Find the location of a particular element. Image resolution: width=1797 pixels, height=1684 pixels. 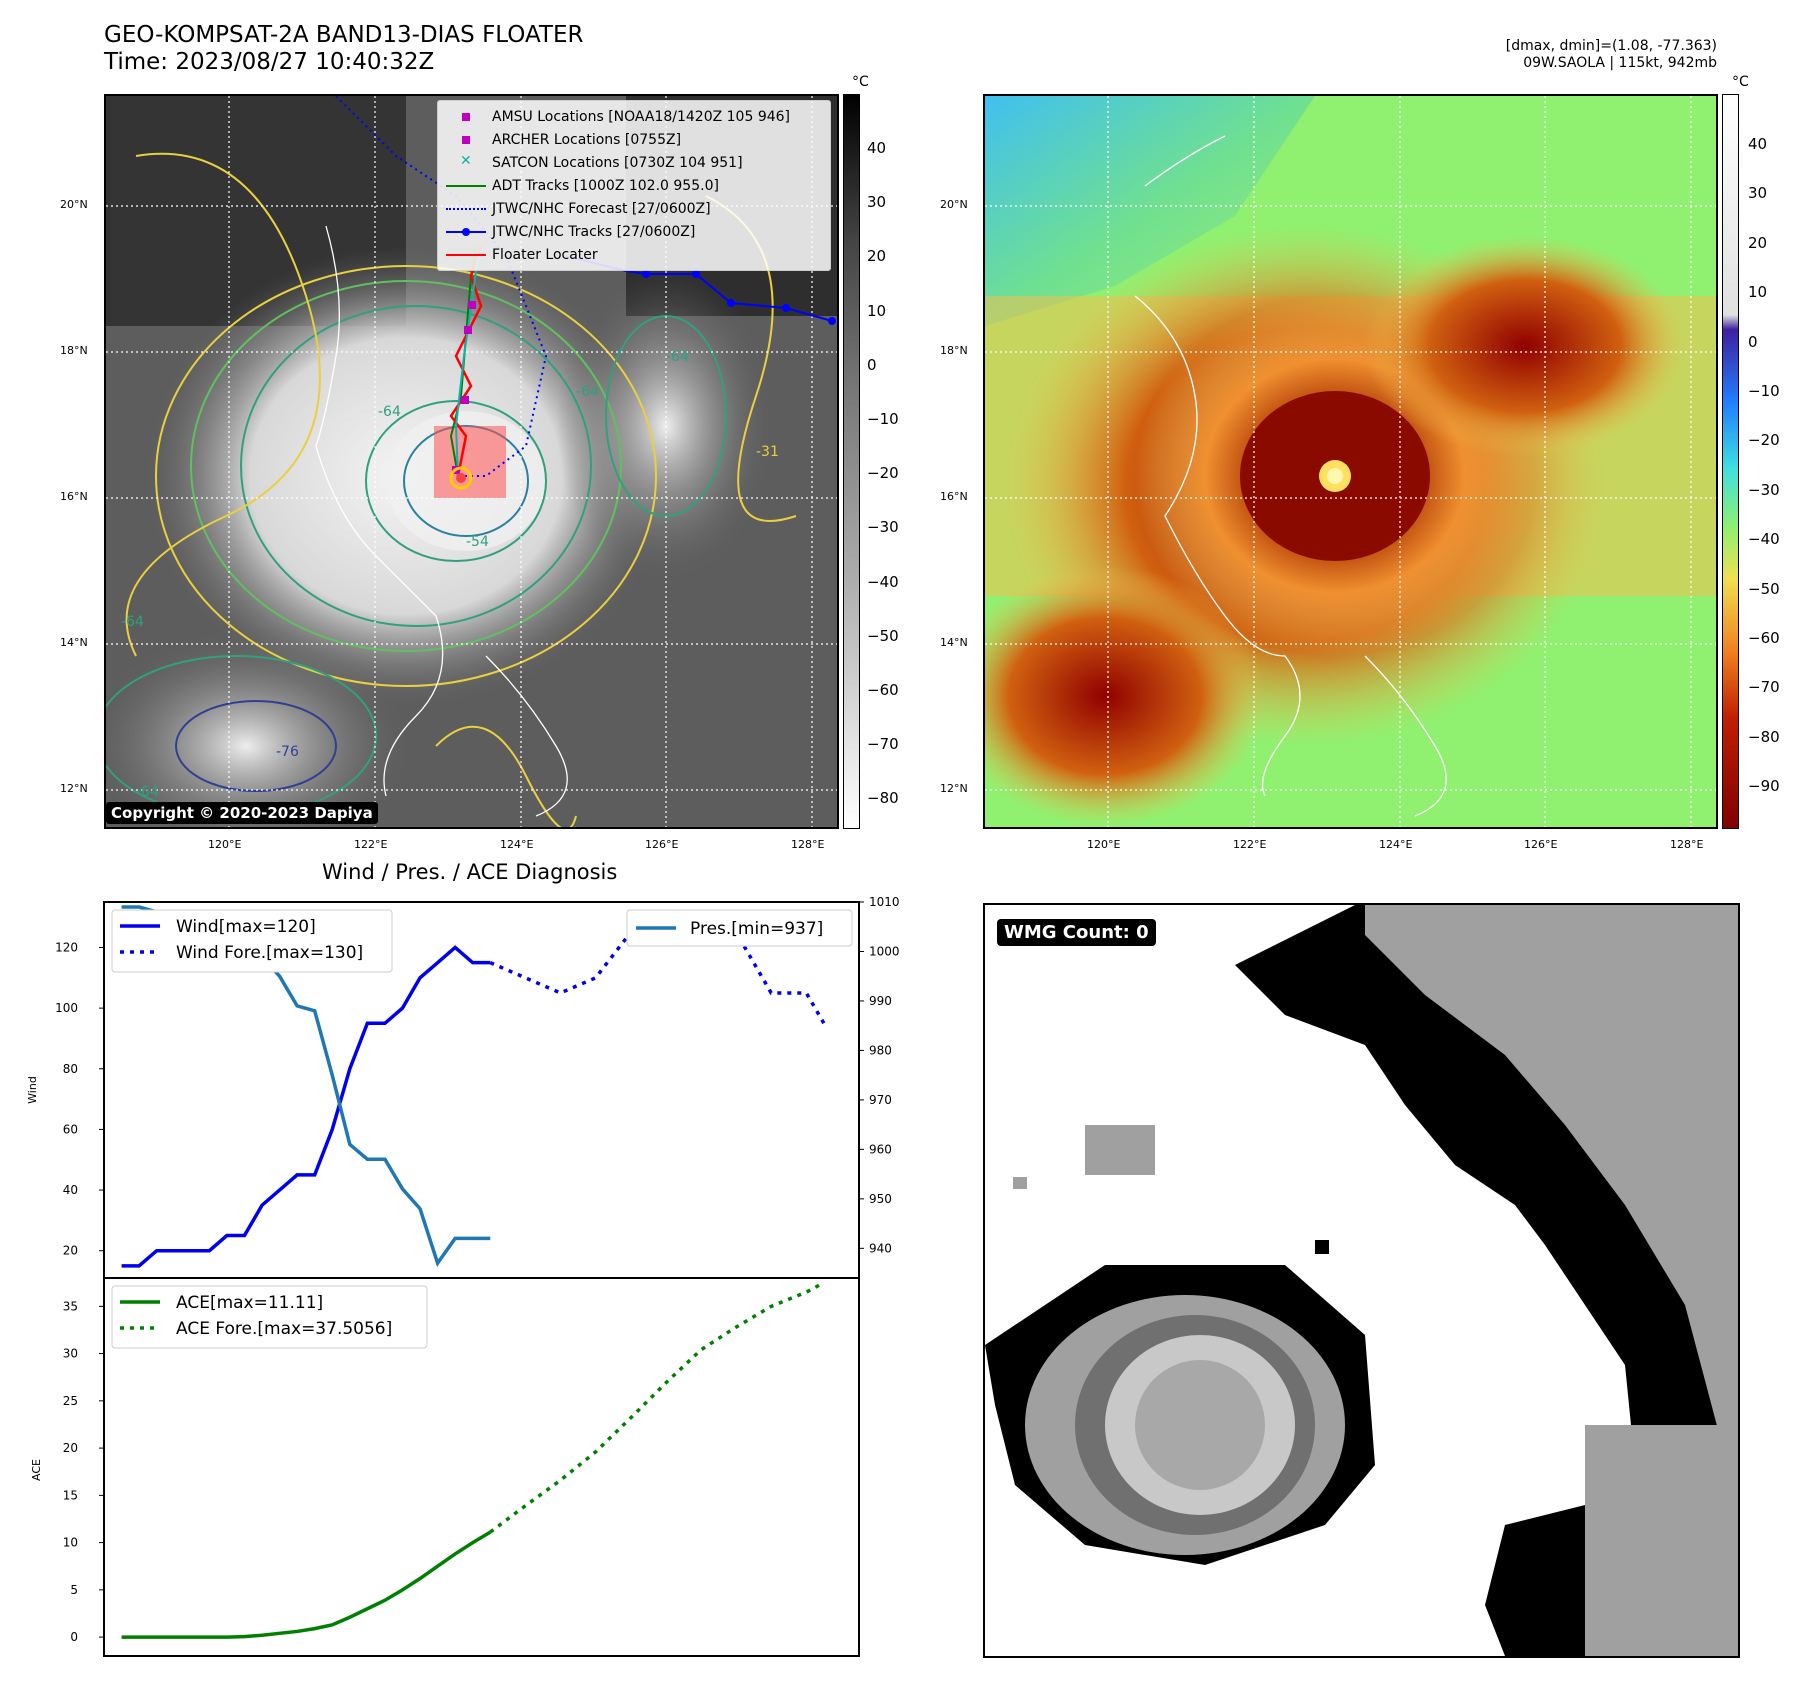

pres-legend-label: Pres.[min=937] is located at coordinates (756, 929).